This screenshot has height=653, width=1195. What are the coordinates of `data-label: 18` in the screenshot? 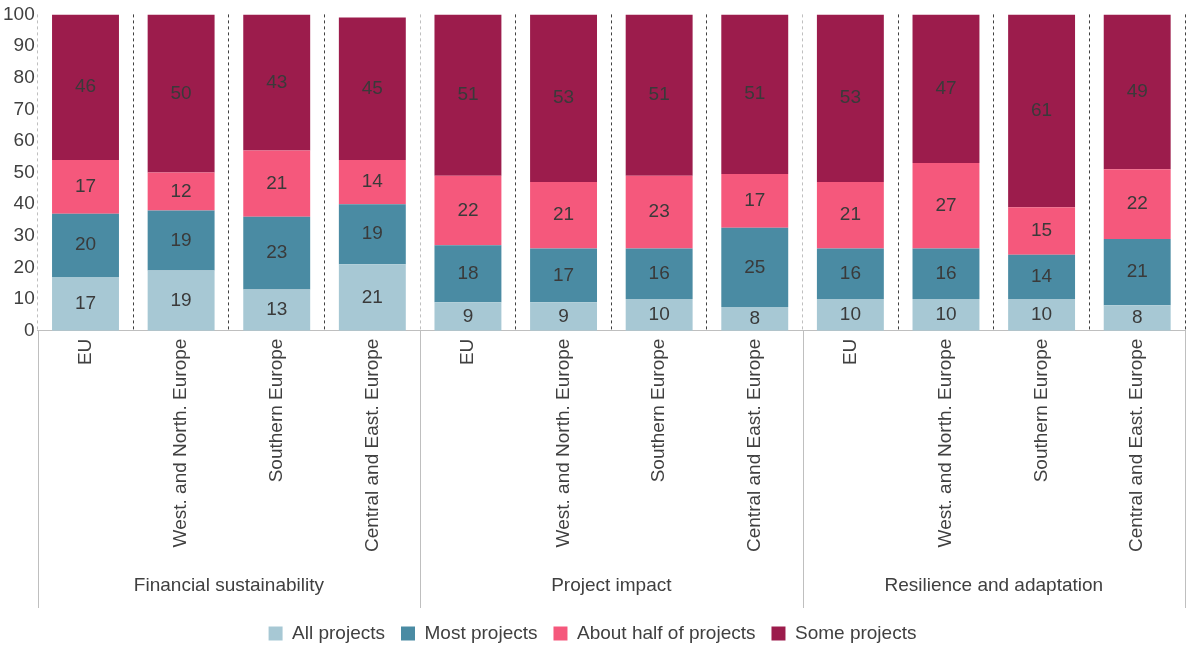 It's located at (468, 272).